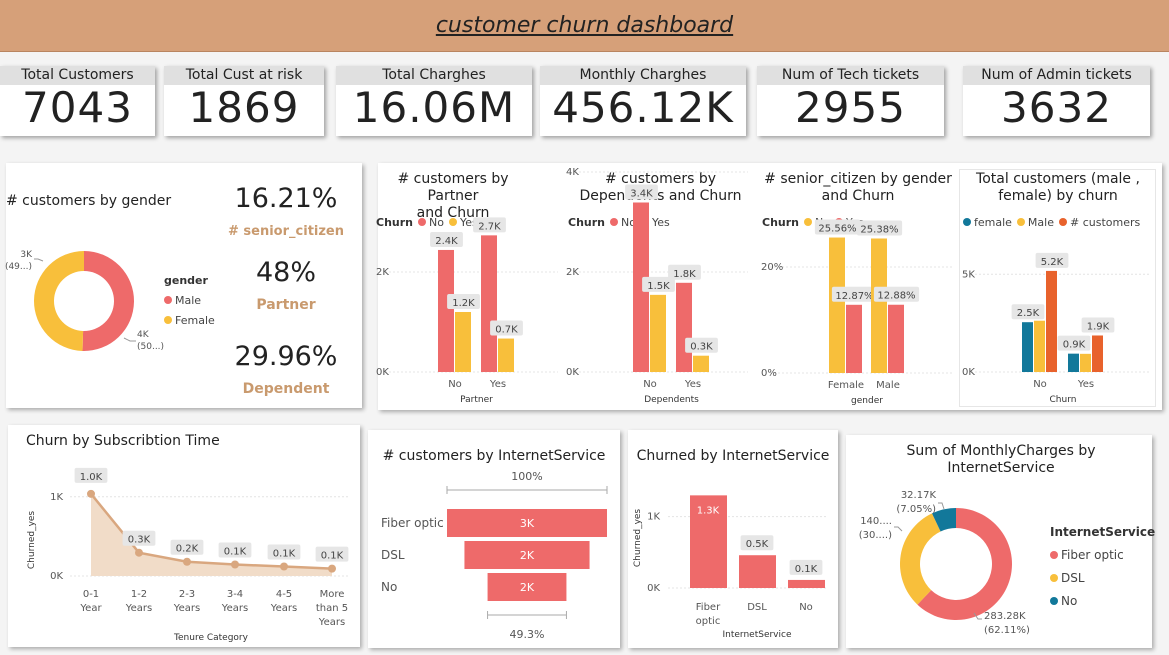 This screenshot has height=655, width=1169. I want to click on data-label: (30....), so click(875, 535).